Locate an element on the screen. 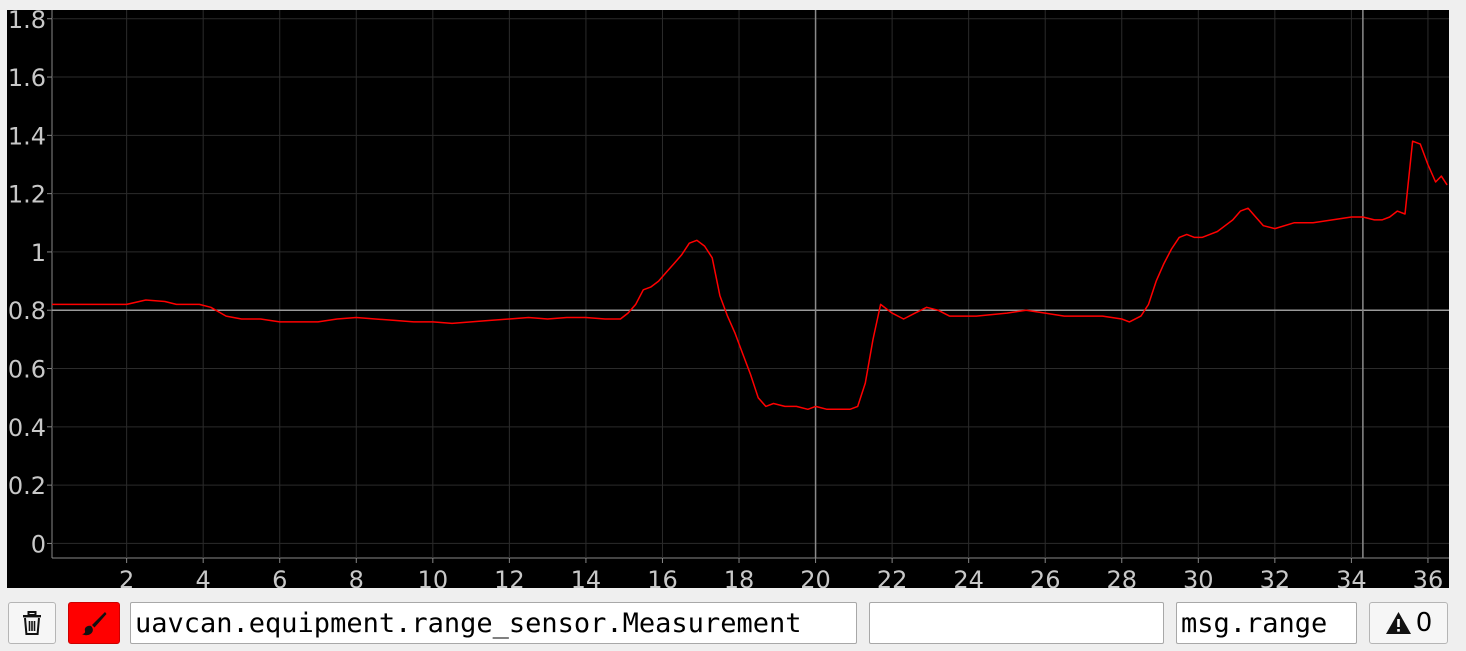  delete-series-button is located at coordinates (32, 623).